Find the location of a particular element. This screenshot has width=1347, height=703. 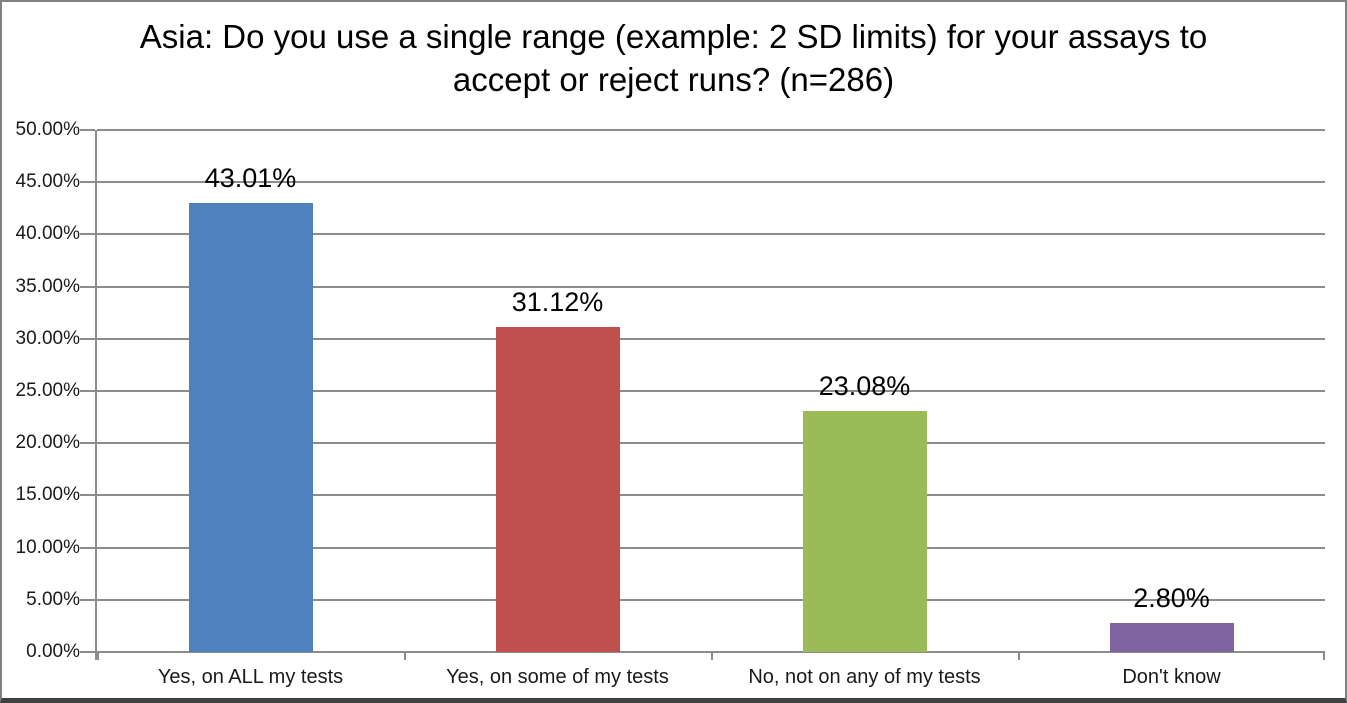

y-axis-label: 30.00% is located at coordinates (47, 338).